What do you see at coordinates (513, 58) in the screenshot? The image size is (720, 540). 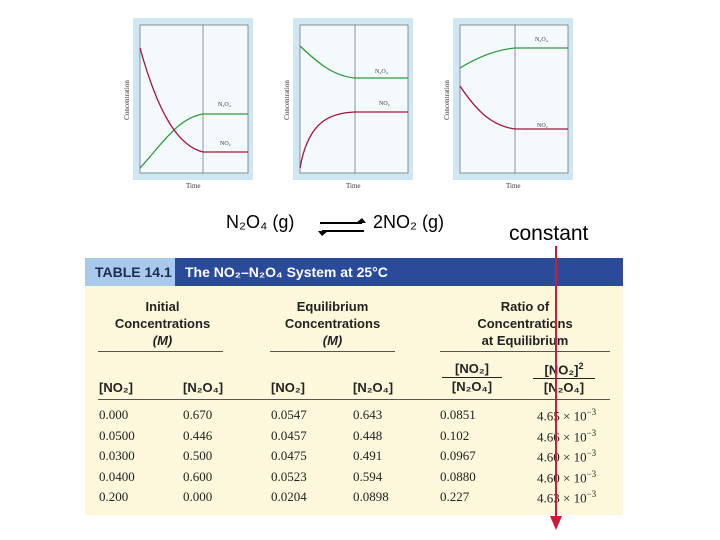 I see `panel-3-n2o4-curve` at bounding box center [513, 58].